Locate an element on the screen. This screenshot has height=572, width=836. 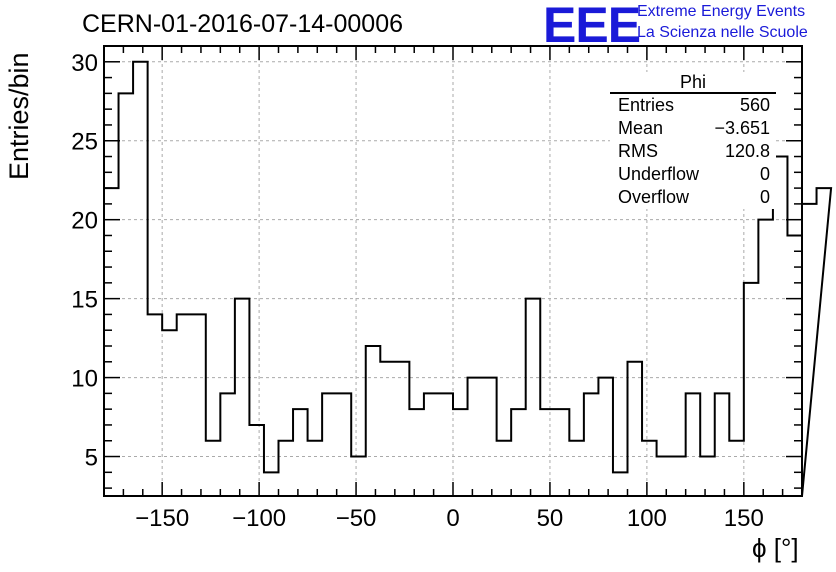
stats-row: Underflow 0 is located at coordinates (693, 174).